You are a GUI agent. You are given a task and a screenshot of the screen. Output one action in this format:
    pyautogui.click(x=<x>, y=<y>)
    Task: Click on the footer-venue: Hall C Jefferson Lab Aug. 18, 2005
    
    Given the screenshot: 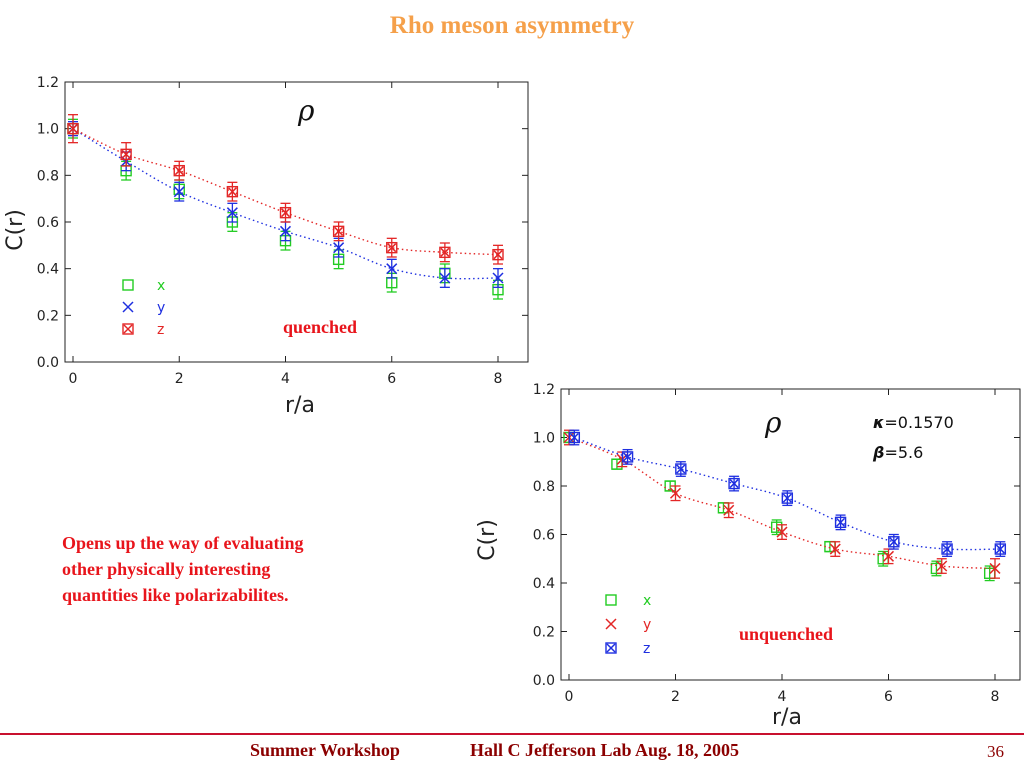 What is the action you would take?
    pyautogui.click(x=605, y=750)
    